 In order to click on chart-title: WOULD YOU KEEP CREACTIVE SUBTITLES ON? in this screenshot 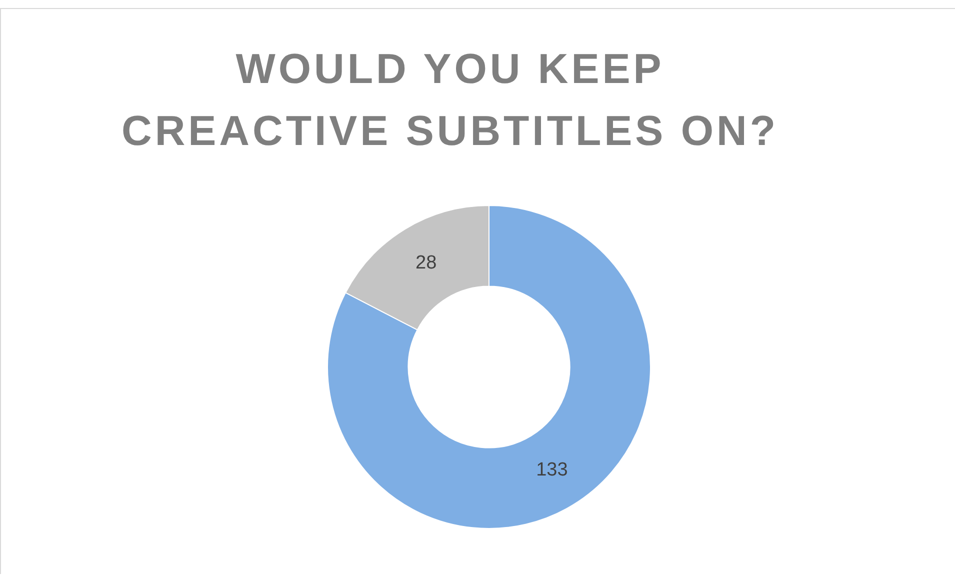, I will do `click(450, 100)`.